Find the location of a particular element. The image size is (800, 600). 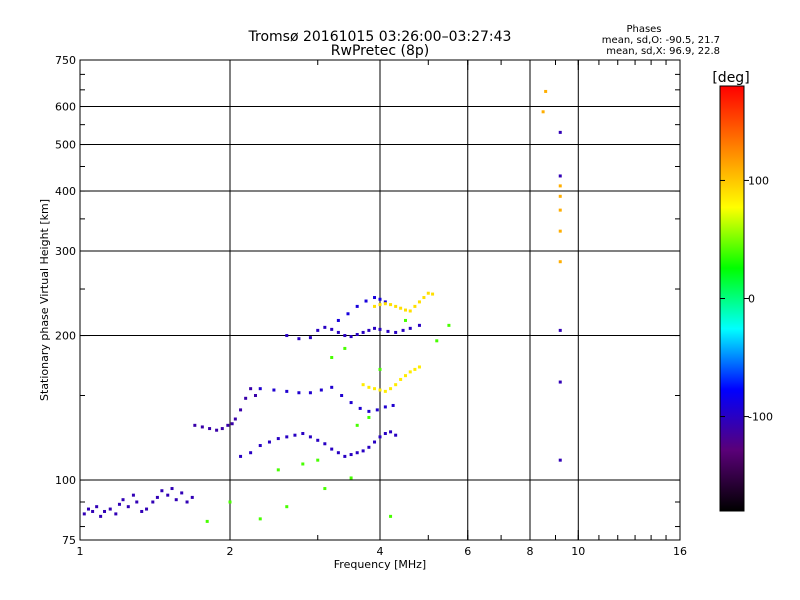

y-tick-label: 200 is located at coordinates (65, 336).